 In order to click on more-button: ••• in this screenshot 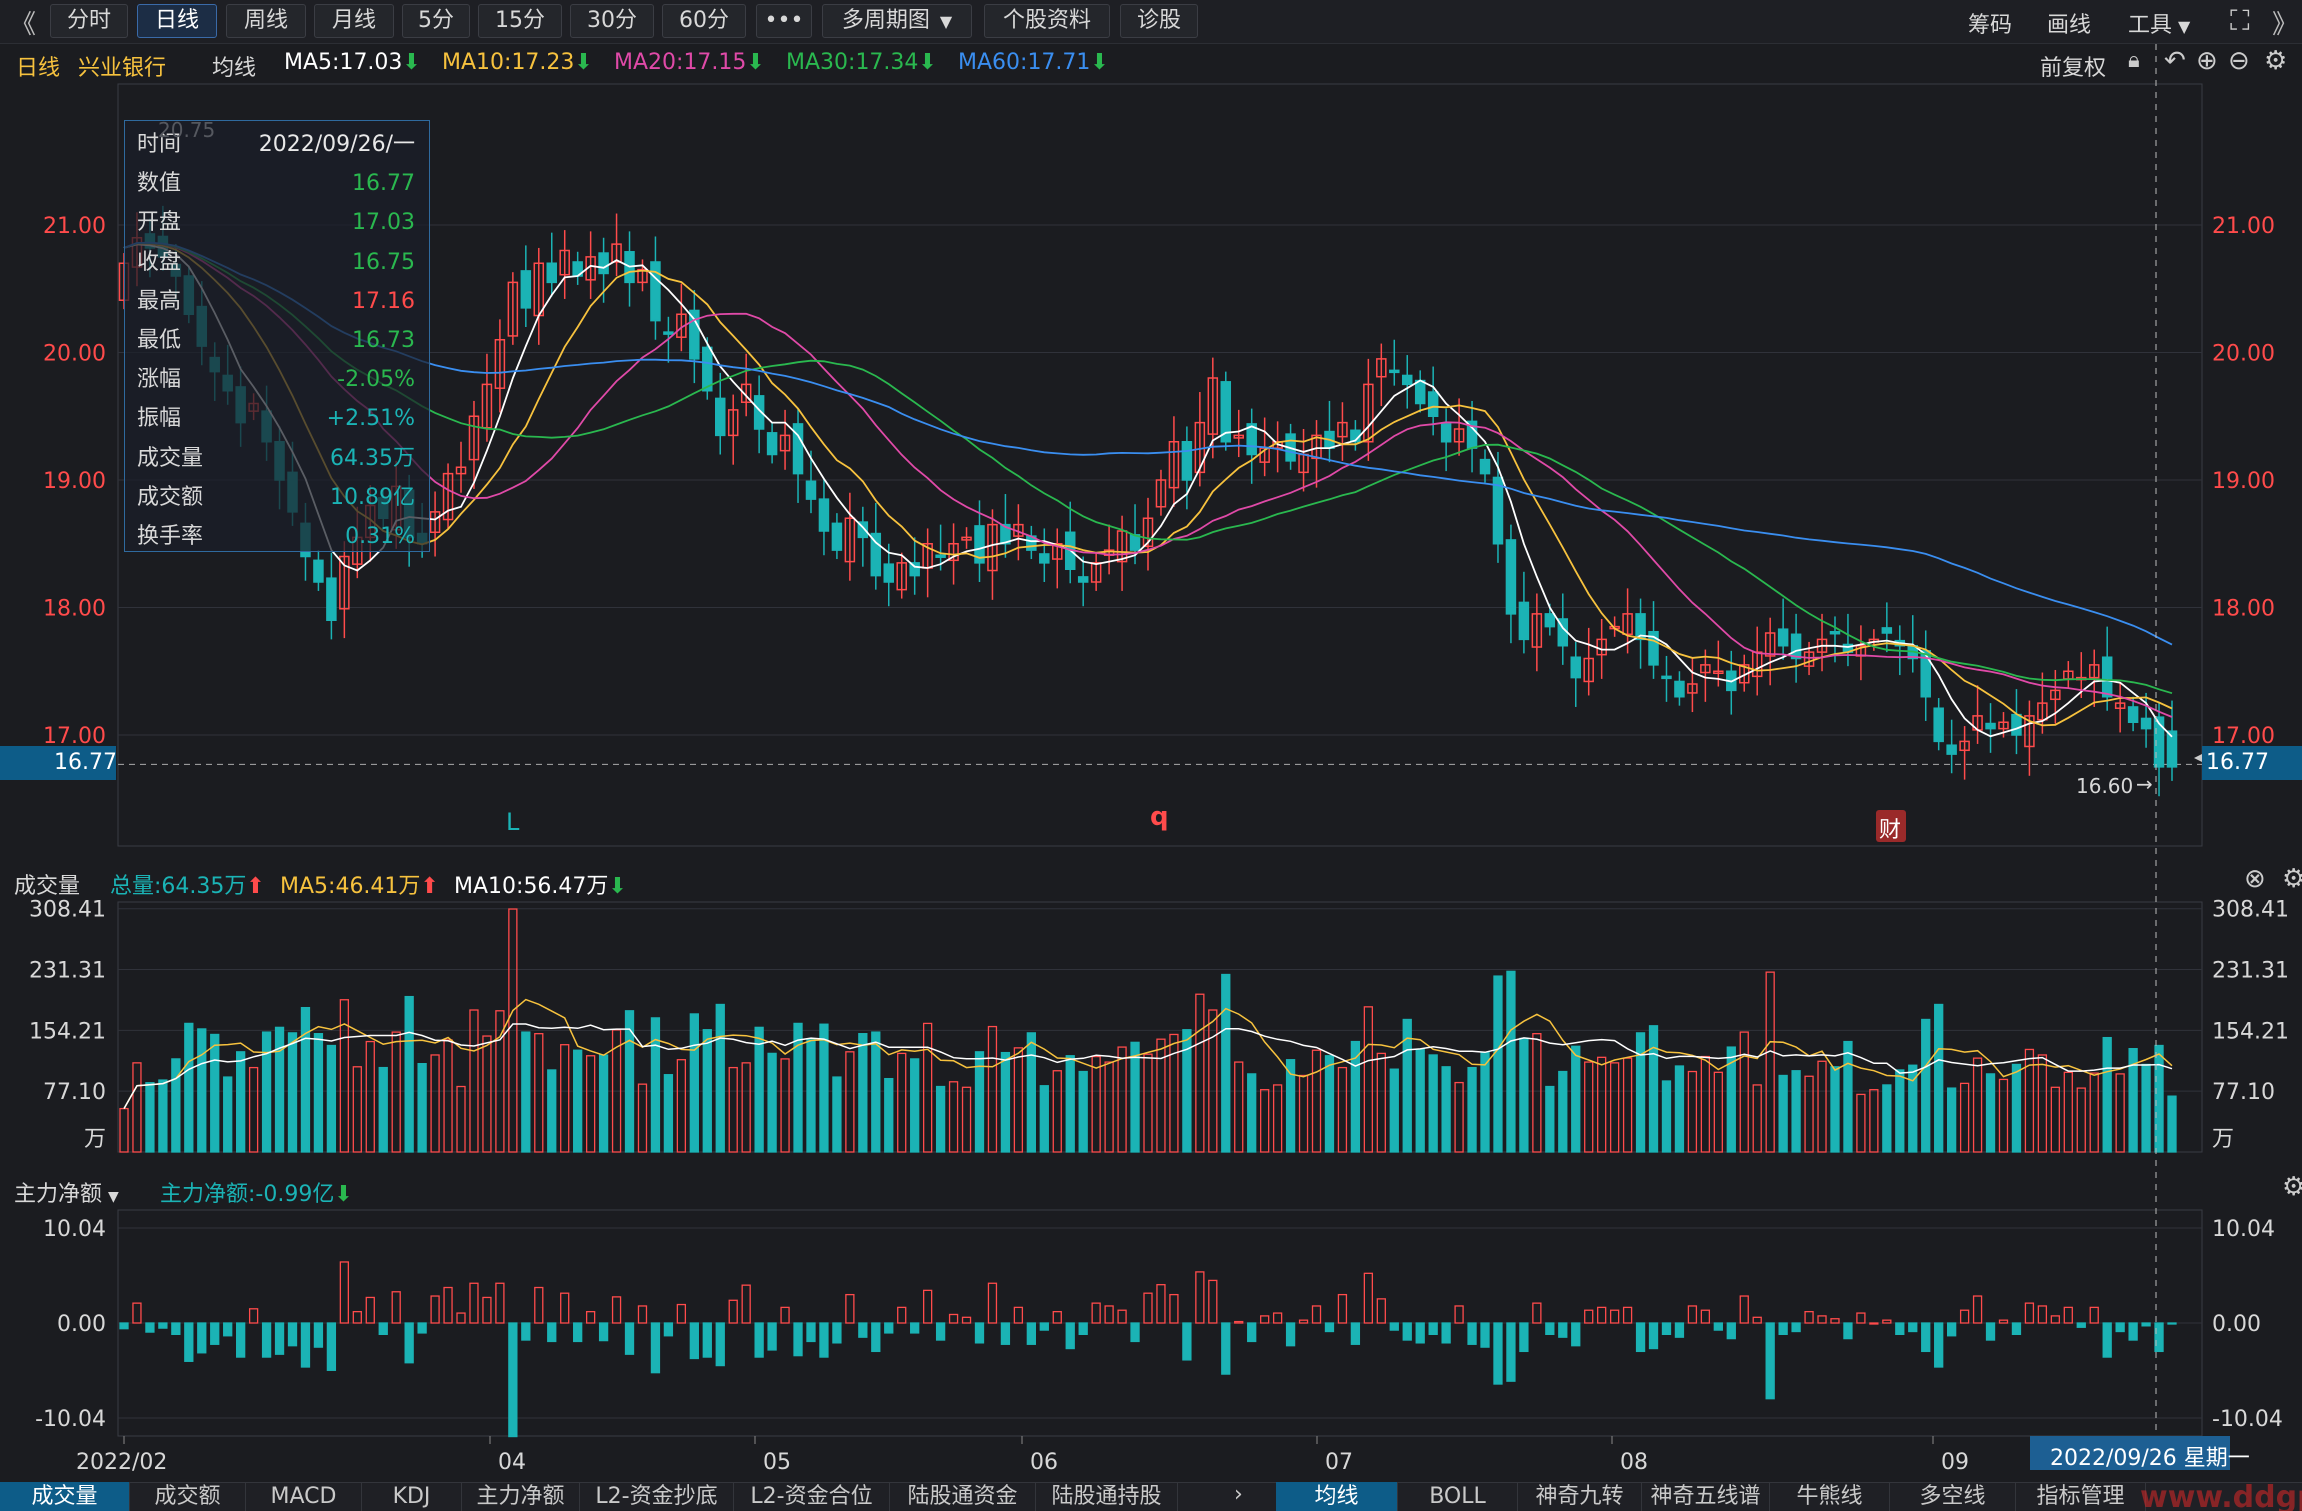, I will do `click(784, 21)`.